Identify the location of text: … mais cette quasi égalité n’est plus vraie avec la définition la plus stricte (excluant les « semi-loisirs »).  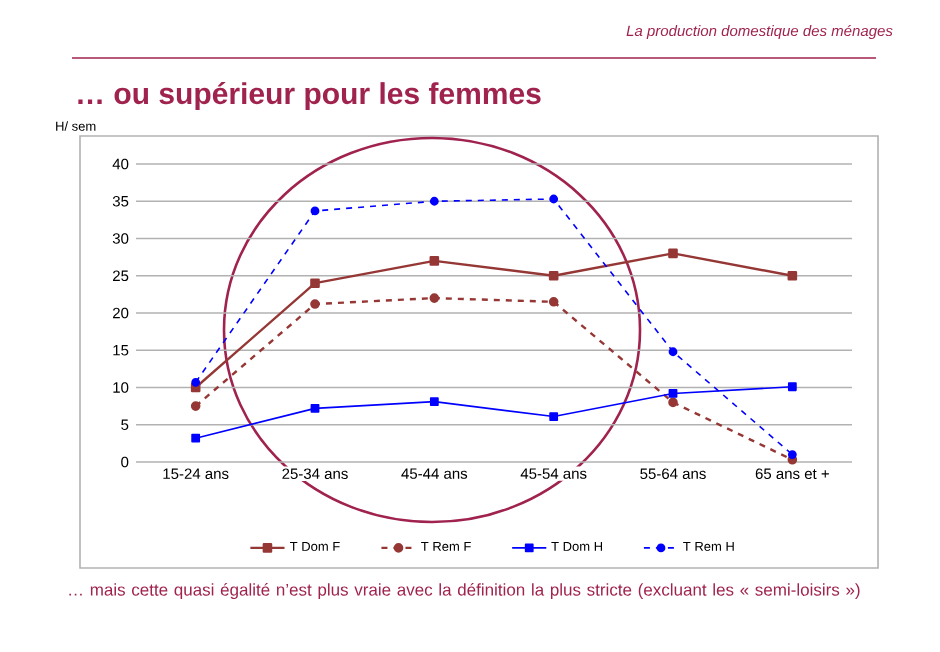
(464, 591).